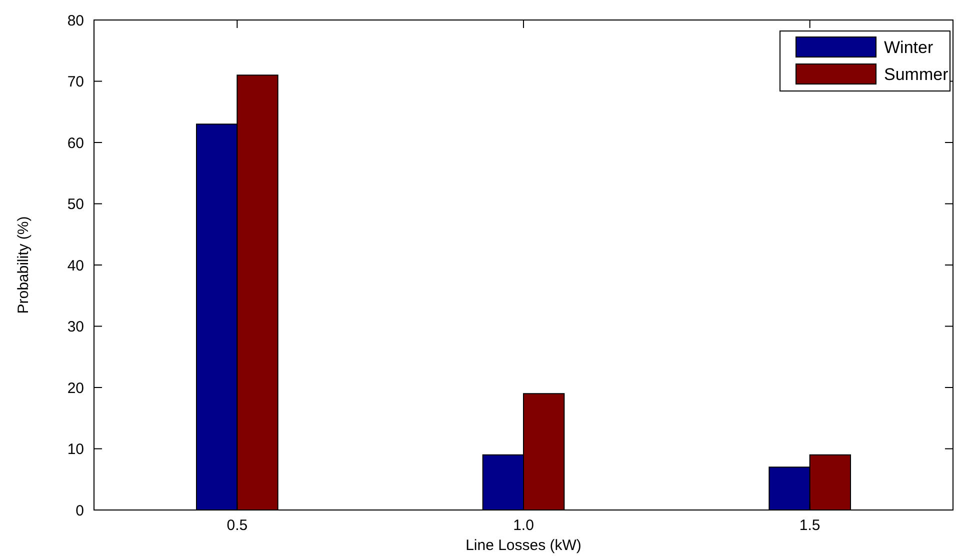 This screenshot has width=959, height=556. What do you see at coordinates (524, 545) in the screenshot?
I see `x-axis-title: Line Losses (kW)` at bounding box center [524, 545].